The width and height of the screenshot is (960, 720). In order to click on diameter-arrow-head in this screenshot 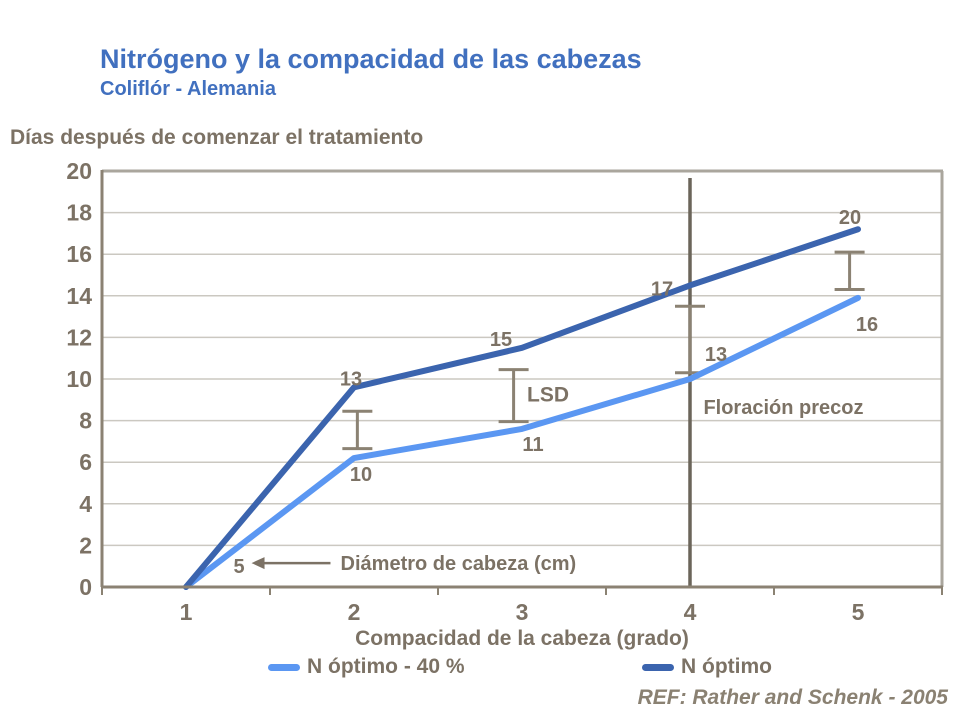, I will do `click(258, 563)`.